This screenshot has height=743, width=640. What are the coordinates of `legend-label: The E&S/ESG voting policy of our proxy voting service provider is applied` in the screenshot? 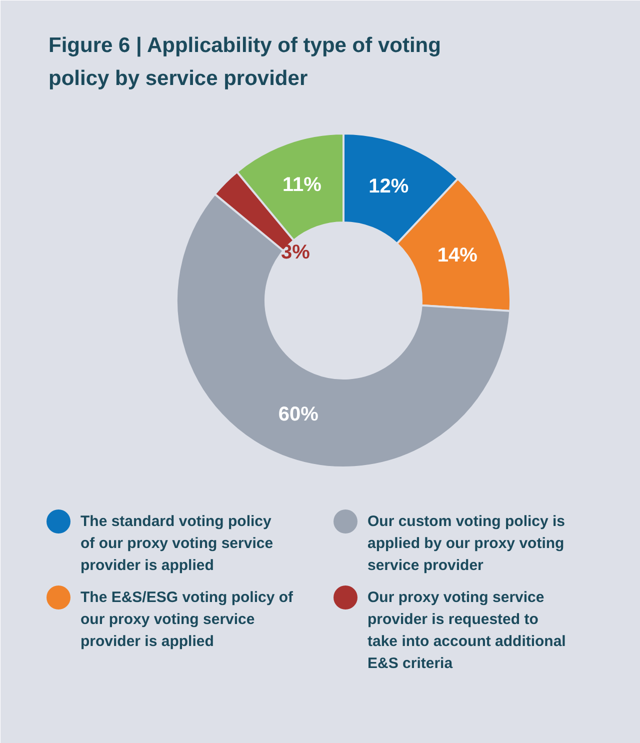 It's located at (187, 619).